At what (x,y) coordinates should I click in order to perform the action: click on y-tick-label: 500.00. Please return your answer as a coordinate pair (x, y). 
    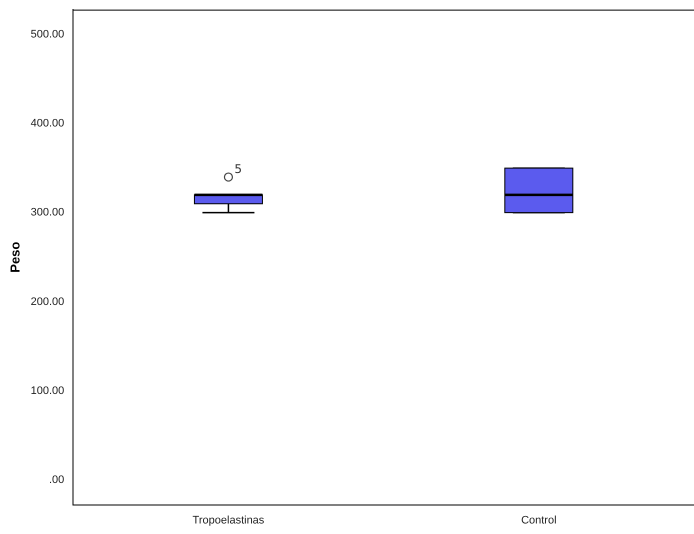
    Looking at the image, I should click on (47, 34).